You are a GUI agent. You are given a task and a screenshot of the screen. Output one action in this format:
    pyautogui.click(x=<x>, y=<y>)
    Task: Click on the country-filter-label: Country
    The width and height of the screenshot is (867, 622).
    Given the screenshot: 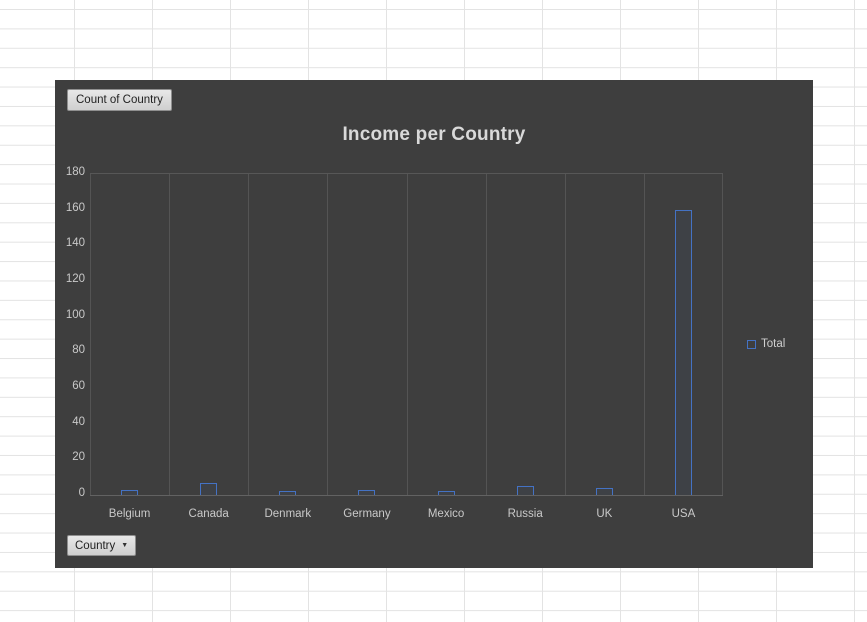 What is the action you would take?
    pyautogui.click(x=95, y=545)
    